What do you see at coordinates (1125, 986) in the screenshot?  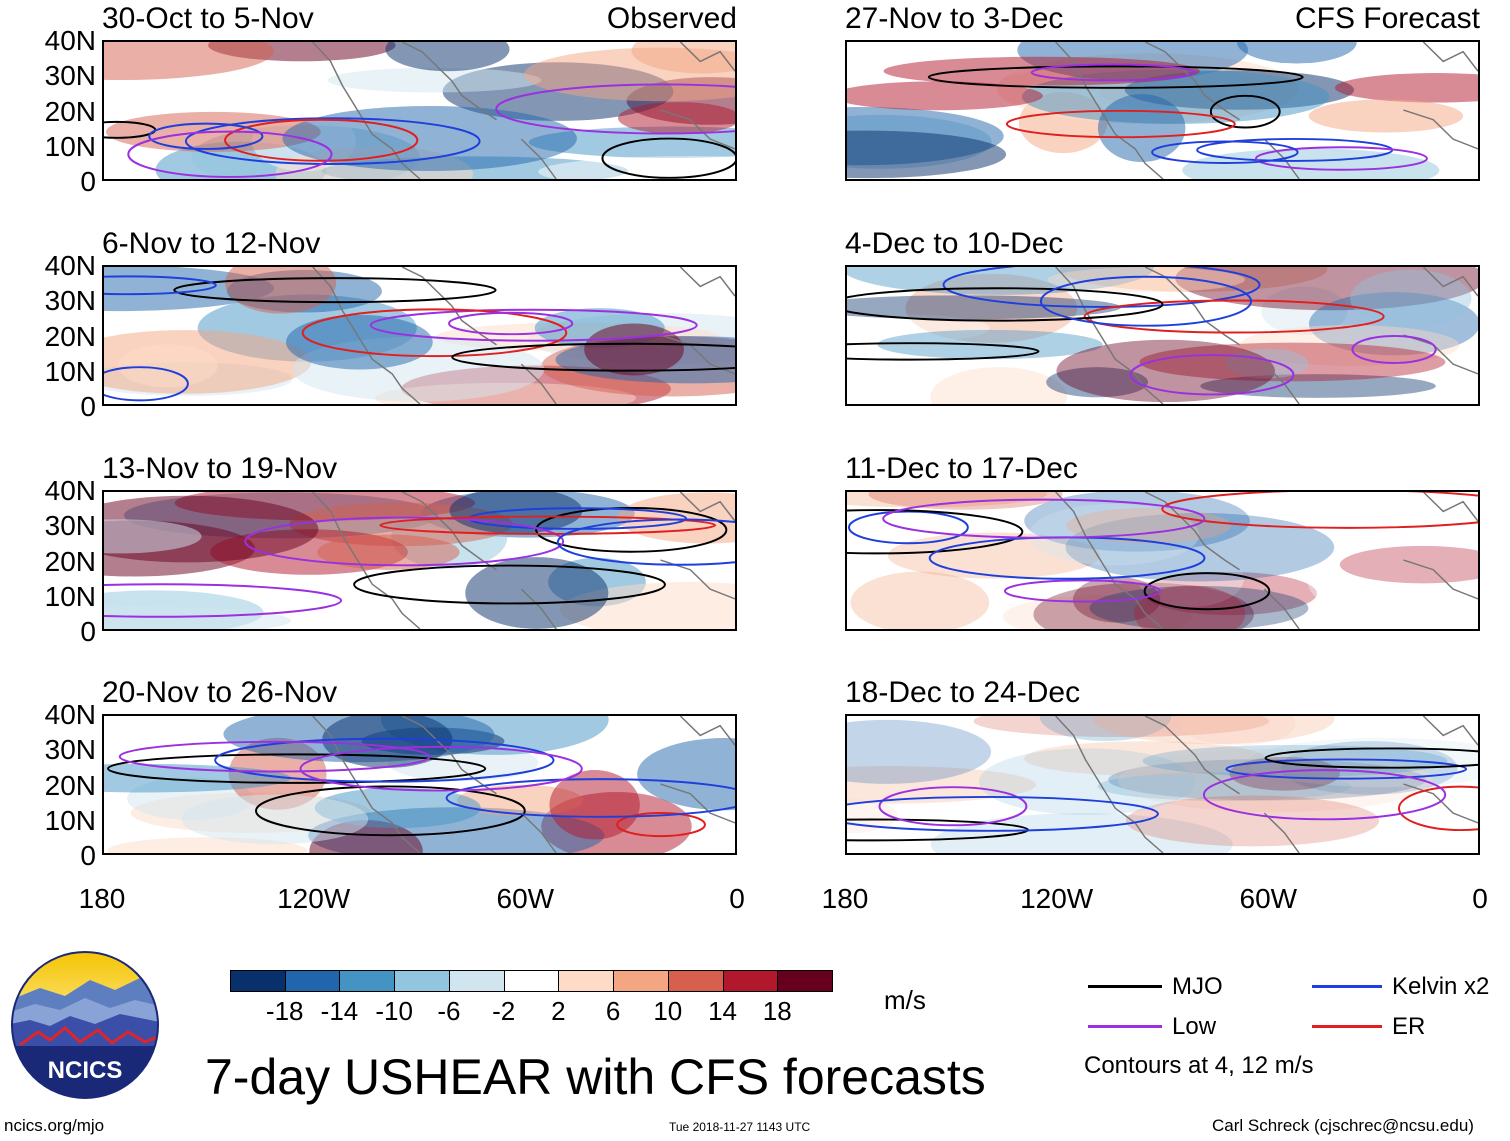 I see `legend-swatch-mjo` at bounding box center [1125, 986].